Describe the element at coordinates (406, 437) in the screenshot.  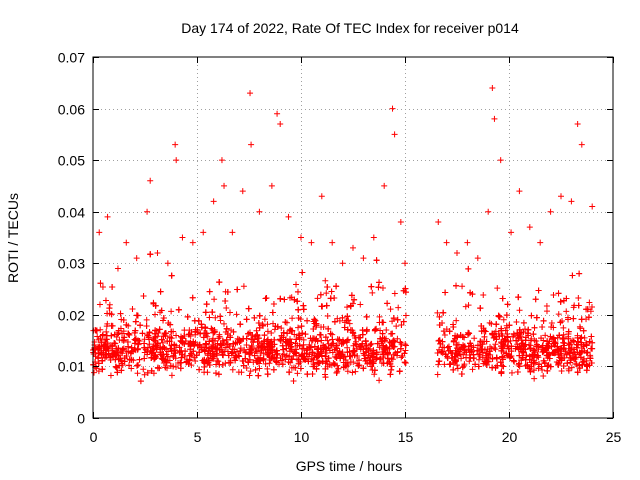
I see `x-tick-label: 15` at that location.